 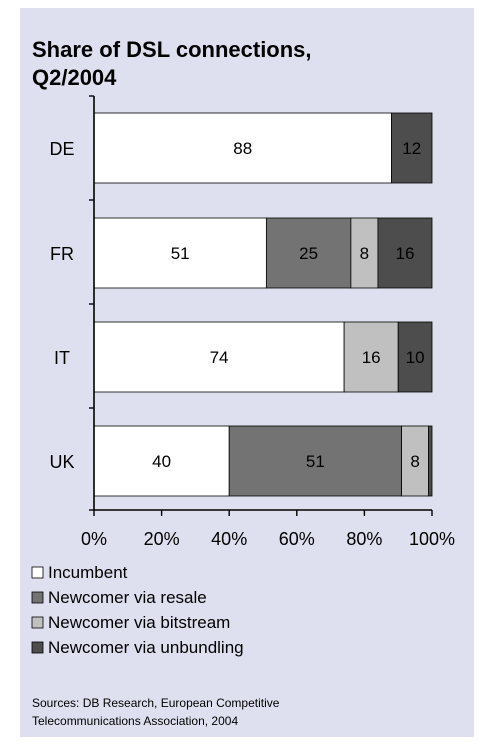 I want to click on x-tick-label-4: 80%, so click(x=364, y=539).